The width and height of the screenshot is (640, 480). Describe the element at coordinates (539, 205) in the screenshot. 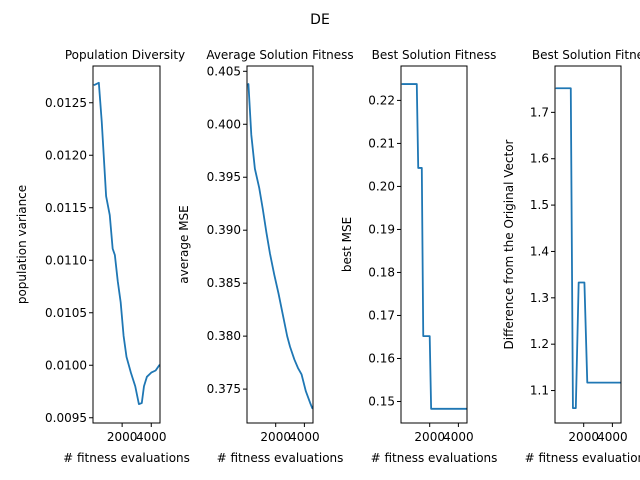

I see `y-tick-label: 1.5` at that location.